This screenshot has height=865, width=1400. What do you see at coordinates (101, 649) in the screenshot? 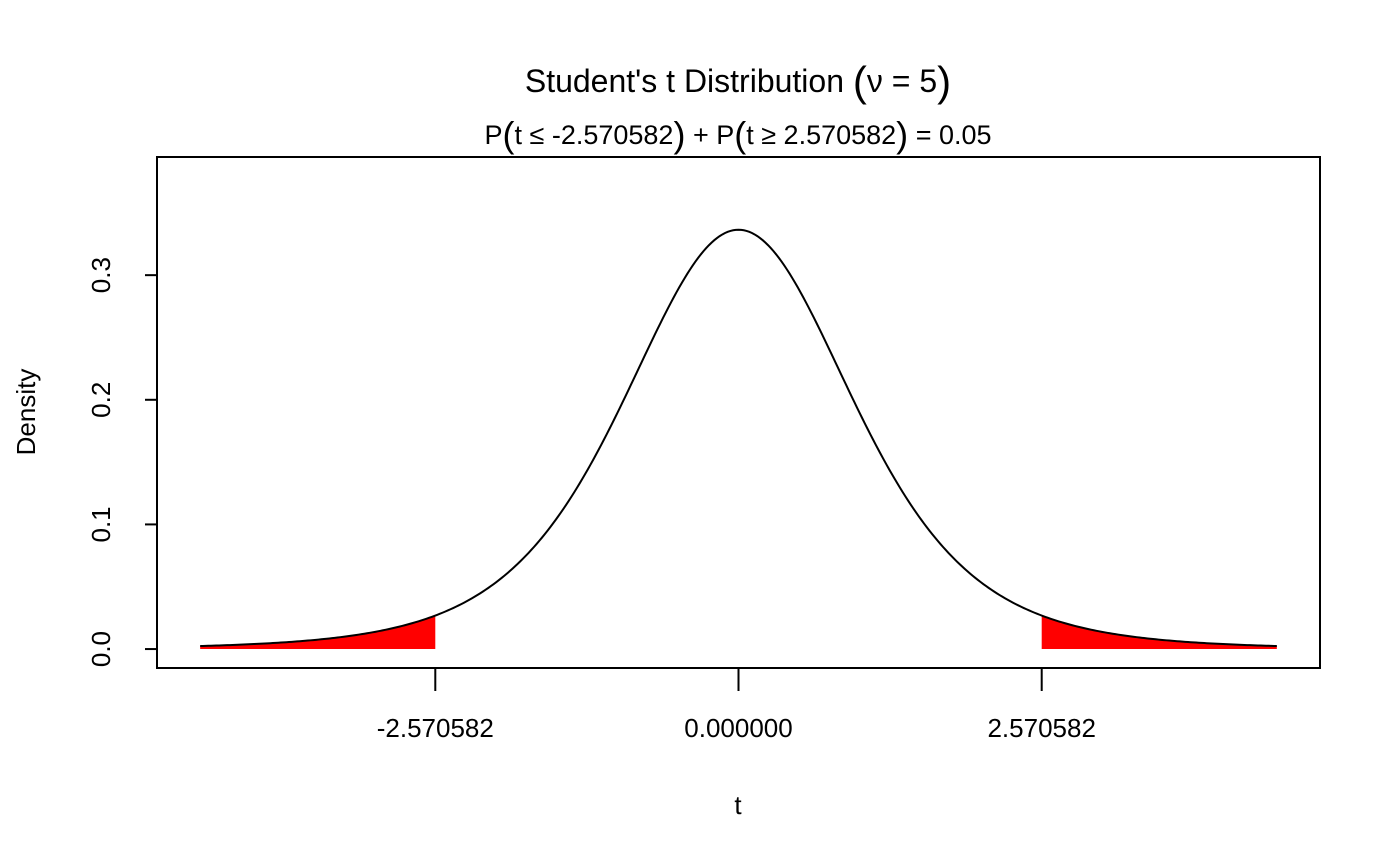
I see `y-tick-label: 0.0` at bounding box center [101, 649].